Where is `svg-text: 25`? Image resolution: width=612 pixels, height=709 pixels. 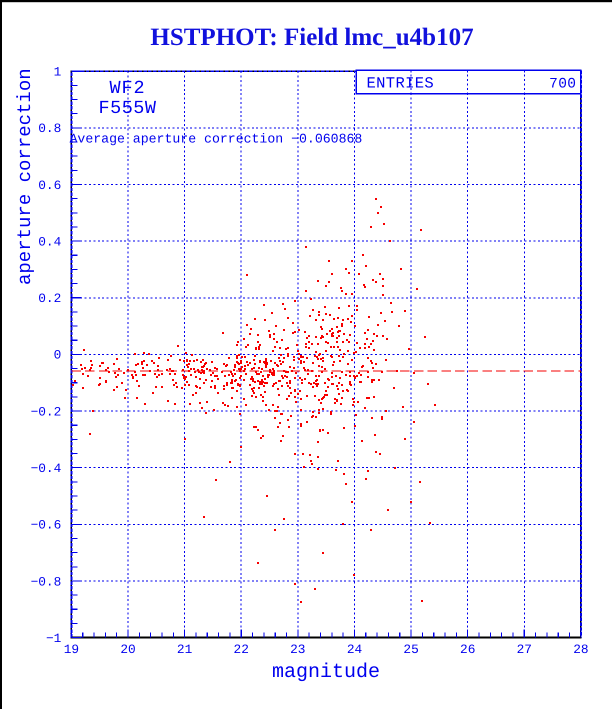
svg-text: 25 is located at coordinates (410, 649).